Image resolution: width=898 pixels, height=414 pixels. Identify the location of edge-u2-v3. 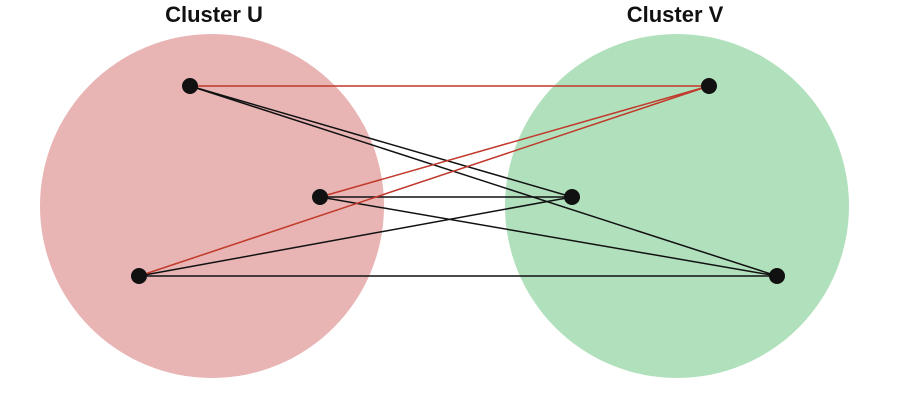
(548, 236).